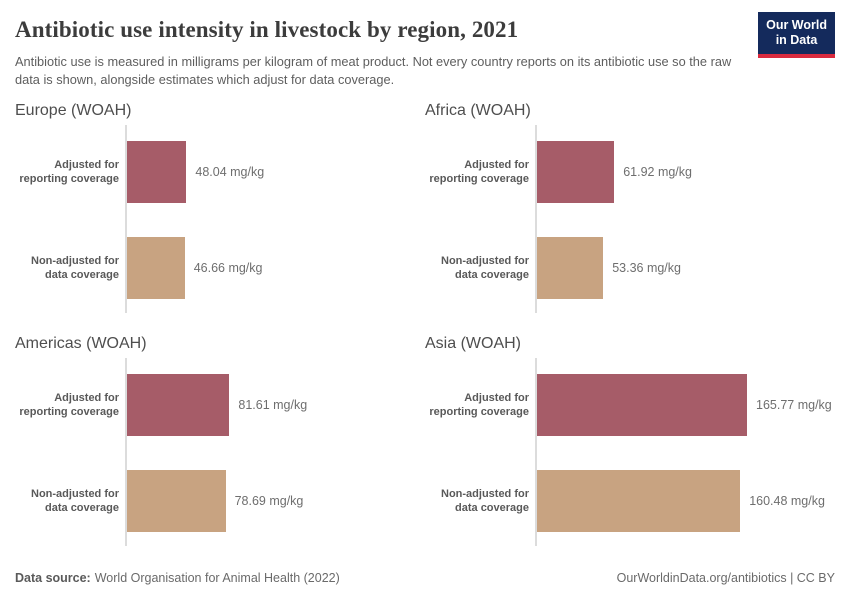 The width and height of the screenshot is (850, 600). Describe the element at coordinates (269, 501) in the screenshot. I see `value-label: 78.69 mg/kg` at that location.